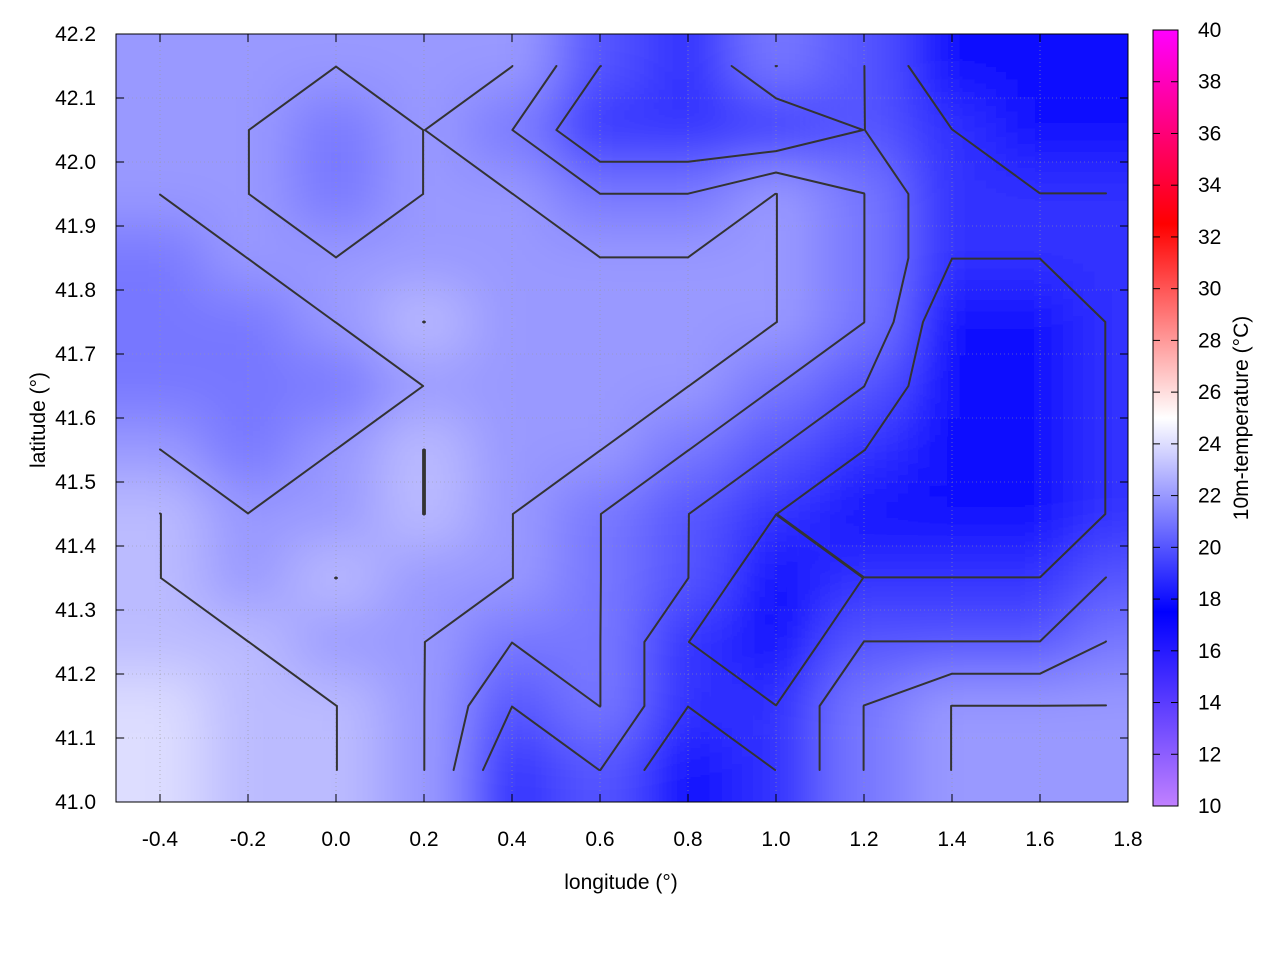 The width and height of the screenshot is (1280, 965). What do you see at coordinates (952, 839) in the screenshot?
I see `x-tick-label: 1.4` at bounding box center [952, 839].